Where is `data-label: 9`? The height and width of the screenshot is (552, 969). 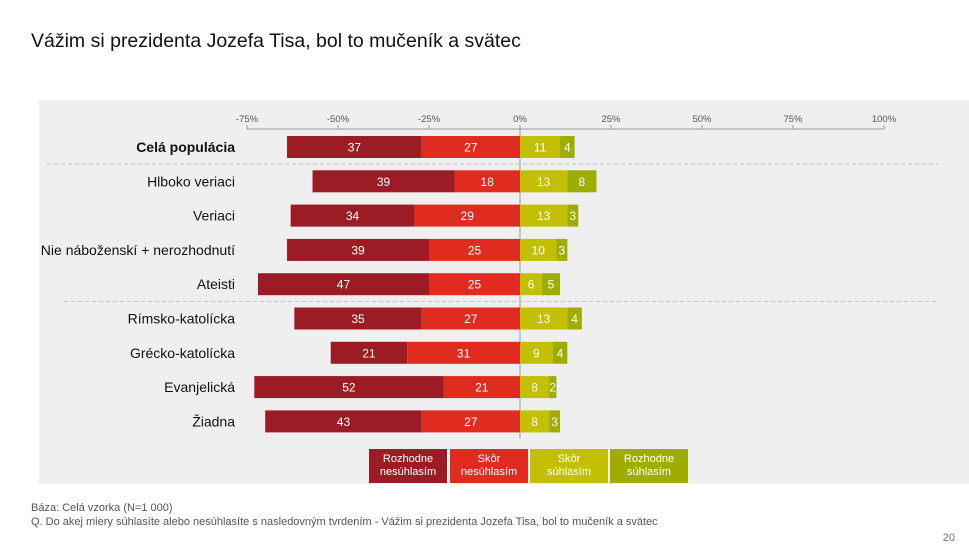
data-label: 9 is located at coordinates (536, 353).